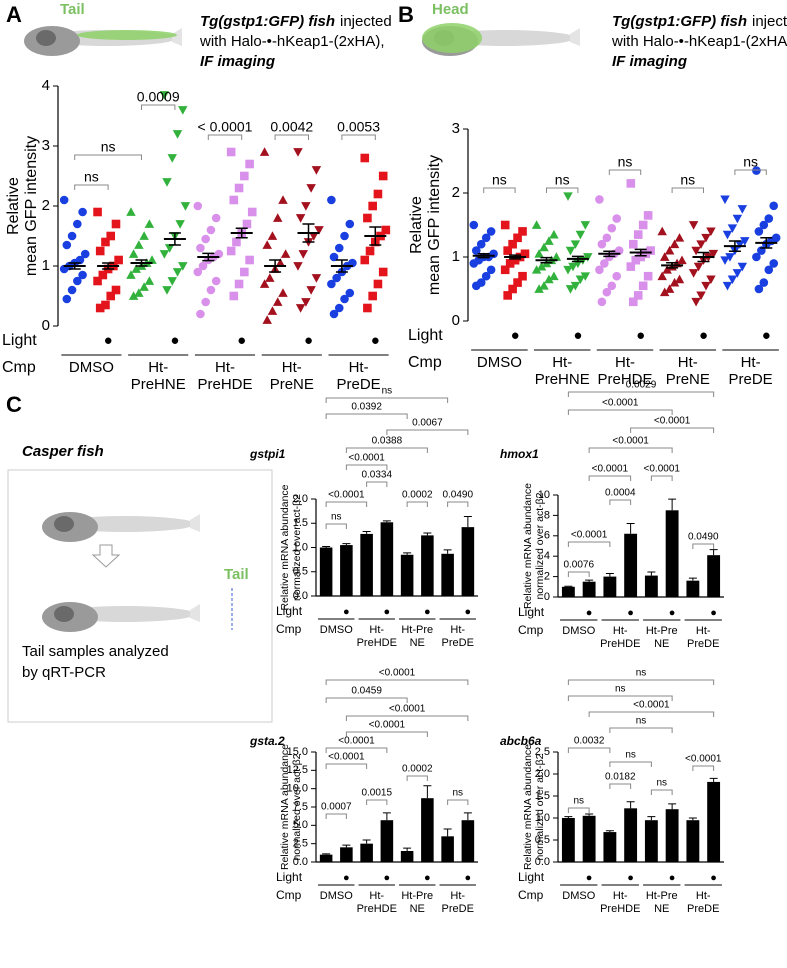  I want to click on cmp-label: Cmp, so click(19, 367).